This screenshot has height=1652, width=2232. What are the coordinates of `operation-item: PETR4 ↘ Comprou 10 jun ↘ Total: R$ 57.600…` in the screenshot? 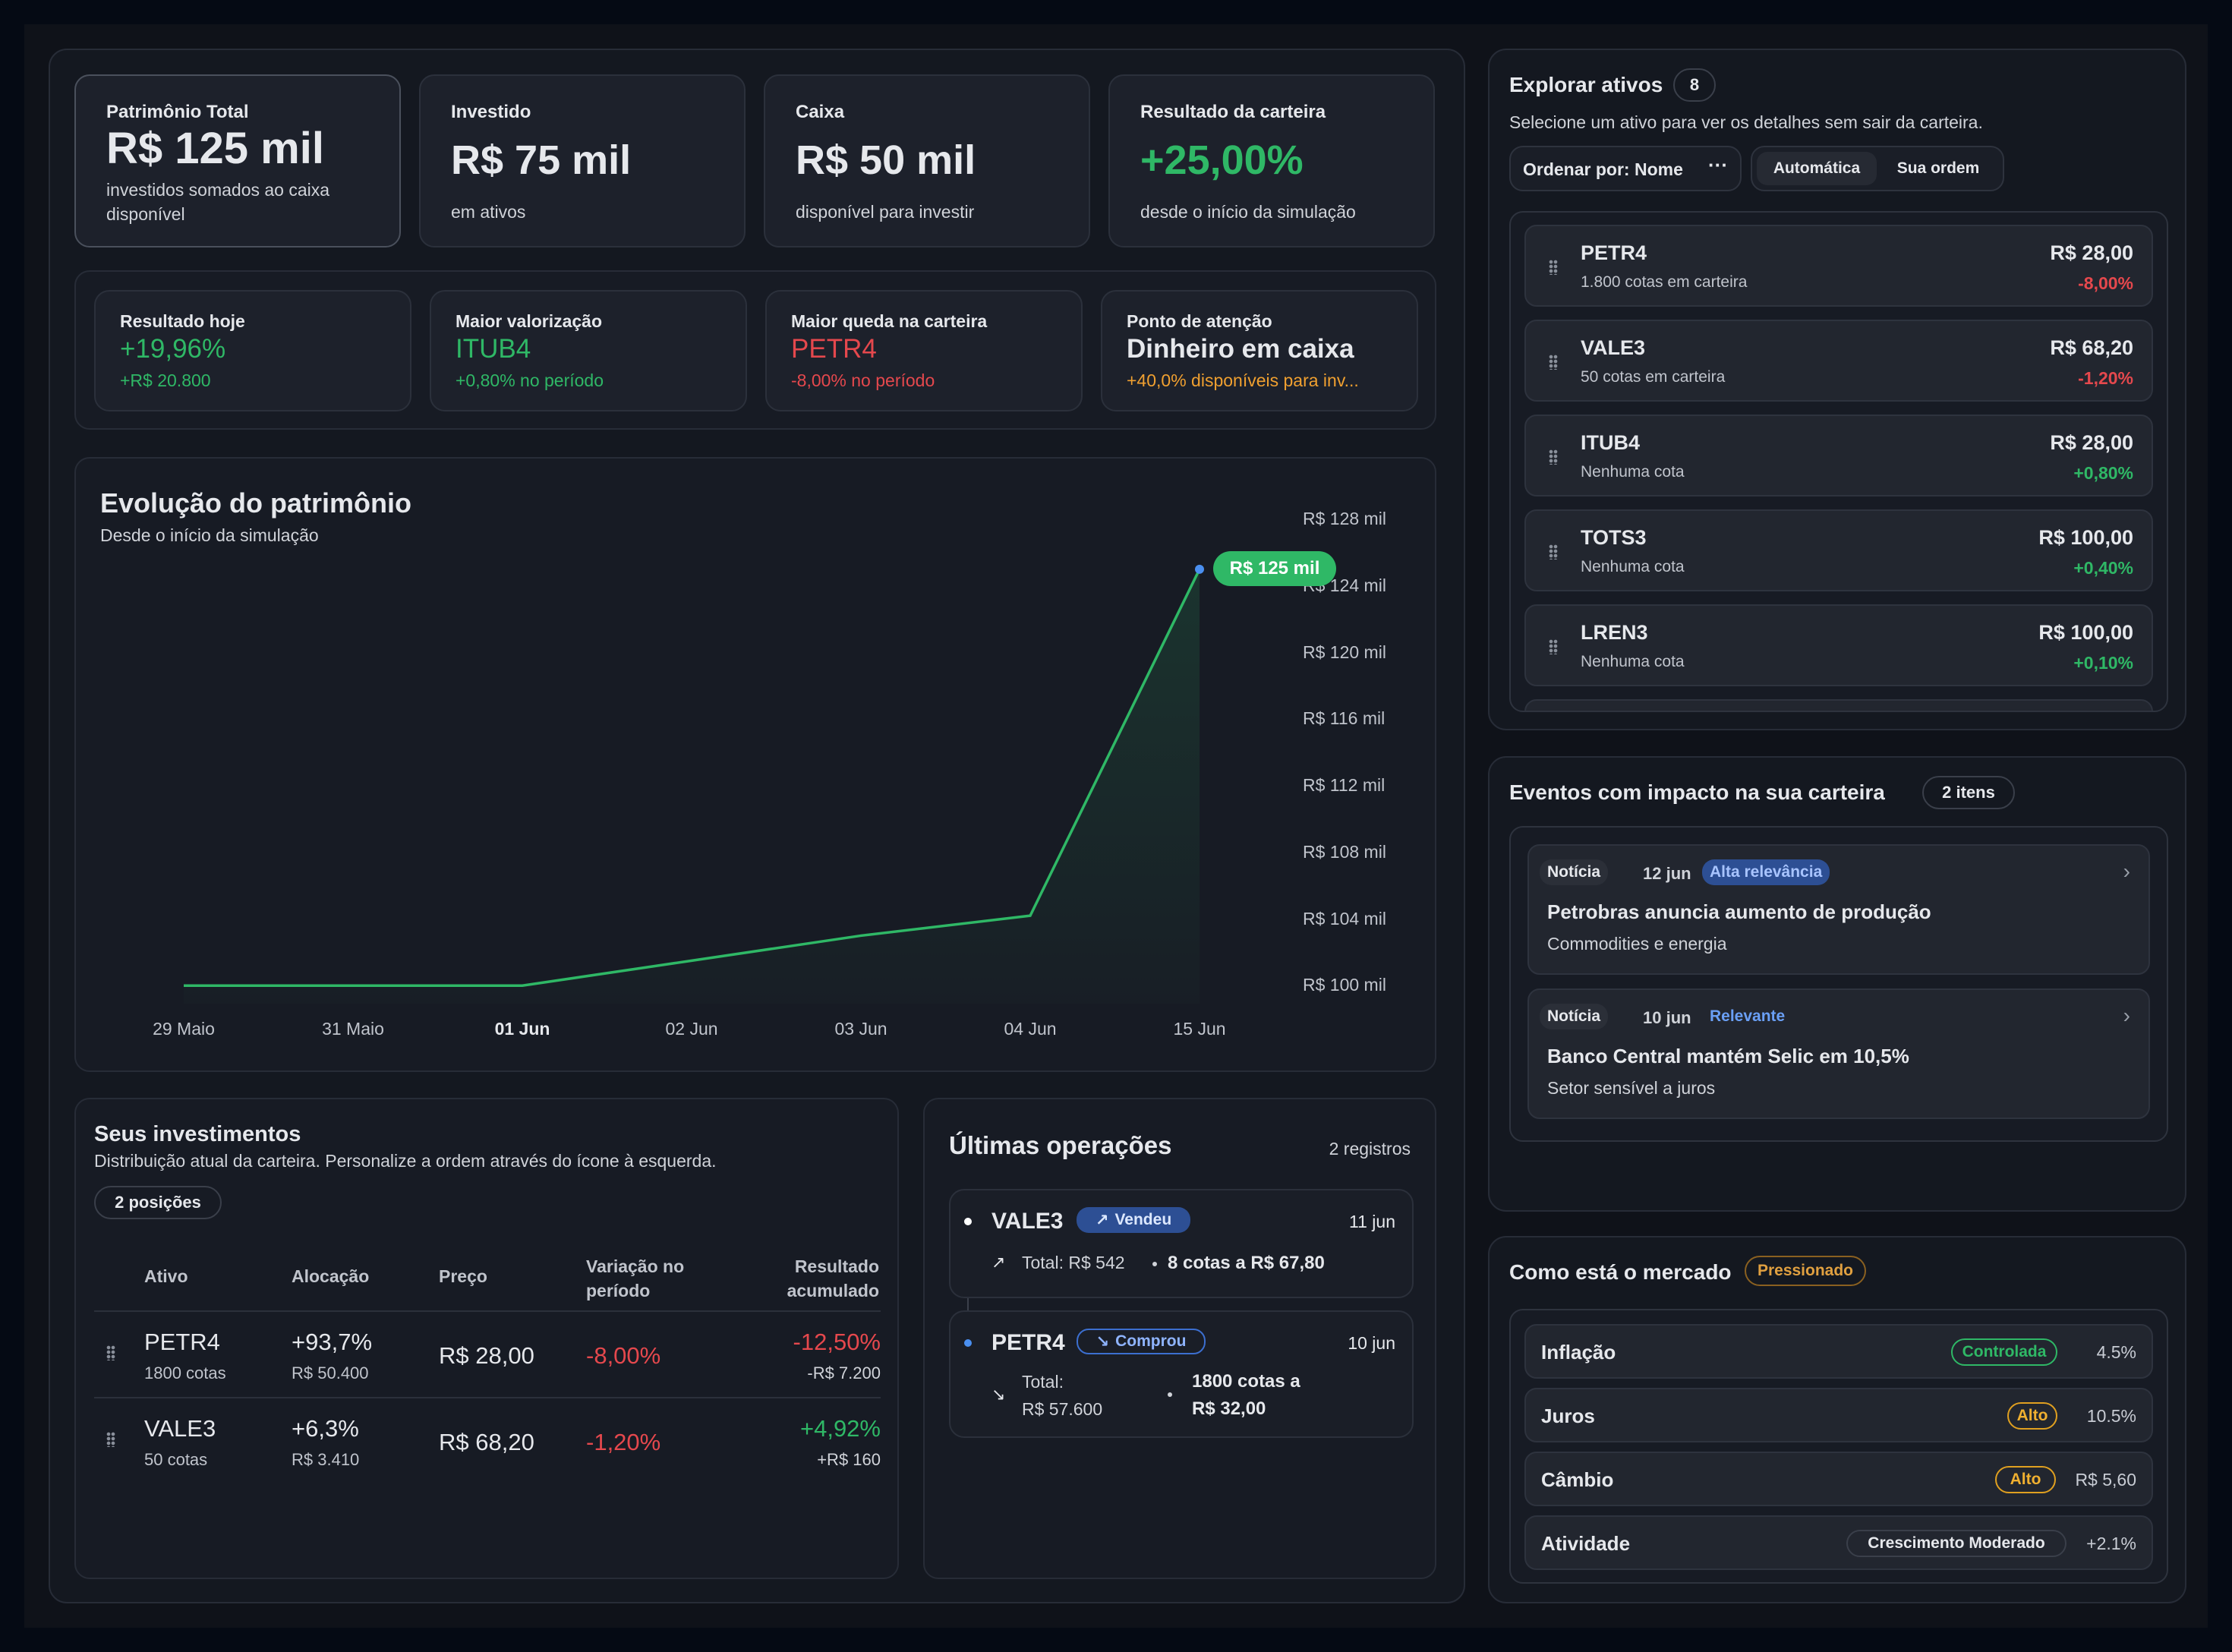 It's located at (1181, 1374).